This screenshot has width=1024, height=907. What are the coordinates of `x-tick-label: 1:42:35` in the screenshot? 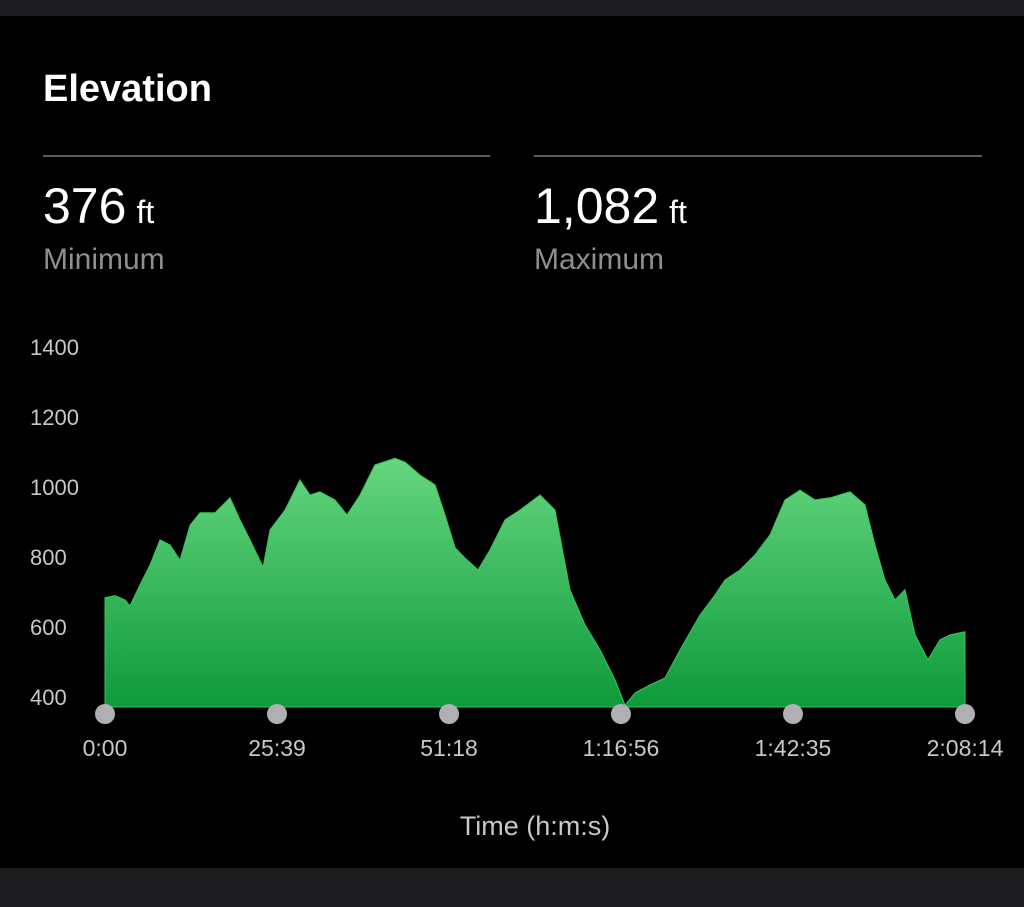 It's located at (793, 748).